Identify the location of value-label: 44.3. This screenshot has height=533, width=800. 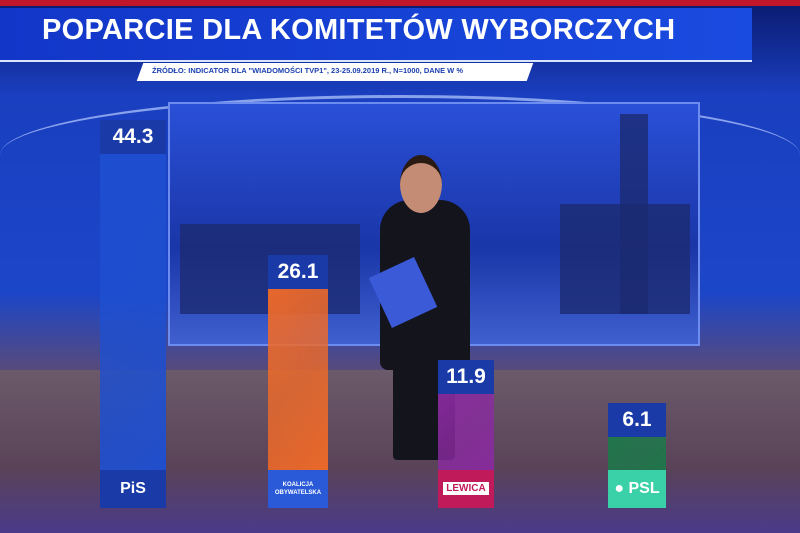
(133, 137).